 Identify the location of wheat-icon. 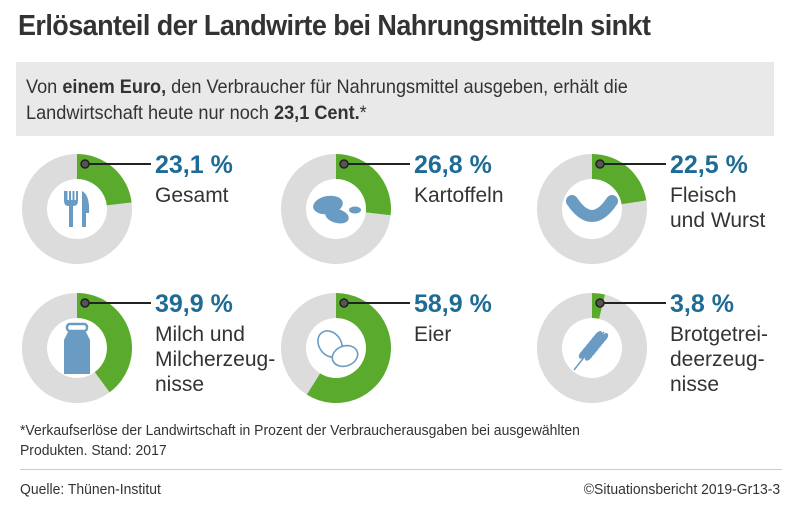
(591, 351).